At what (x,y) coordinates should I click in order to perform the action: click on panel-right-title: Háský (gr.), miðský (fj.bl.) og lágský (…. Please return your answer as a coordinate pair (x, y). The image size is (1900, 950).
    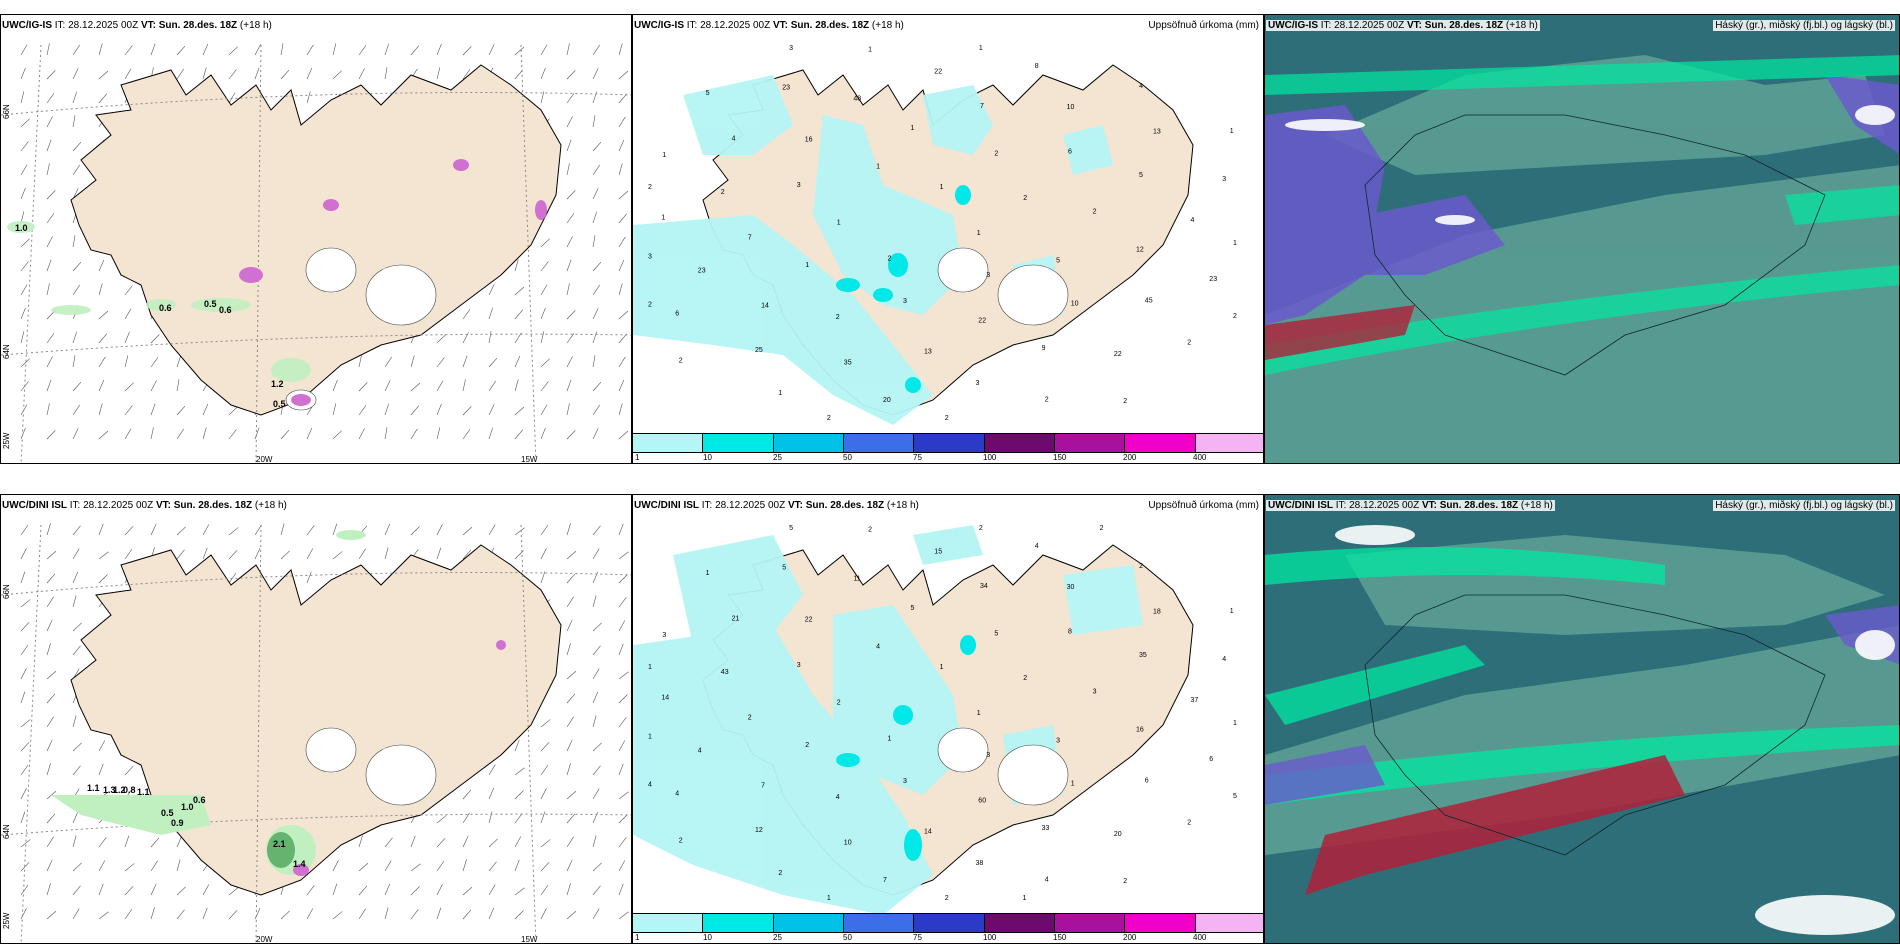
    Looking at the image, I should click on (1804, 505).